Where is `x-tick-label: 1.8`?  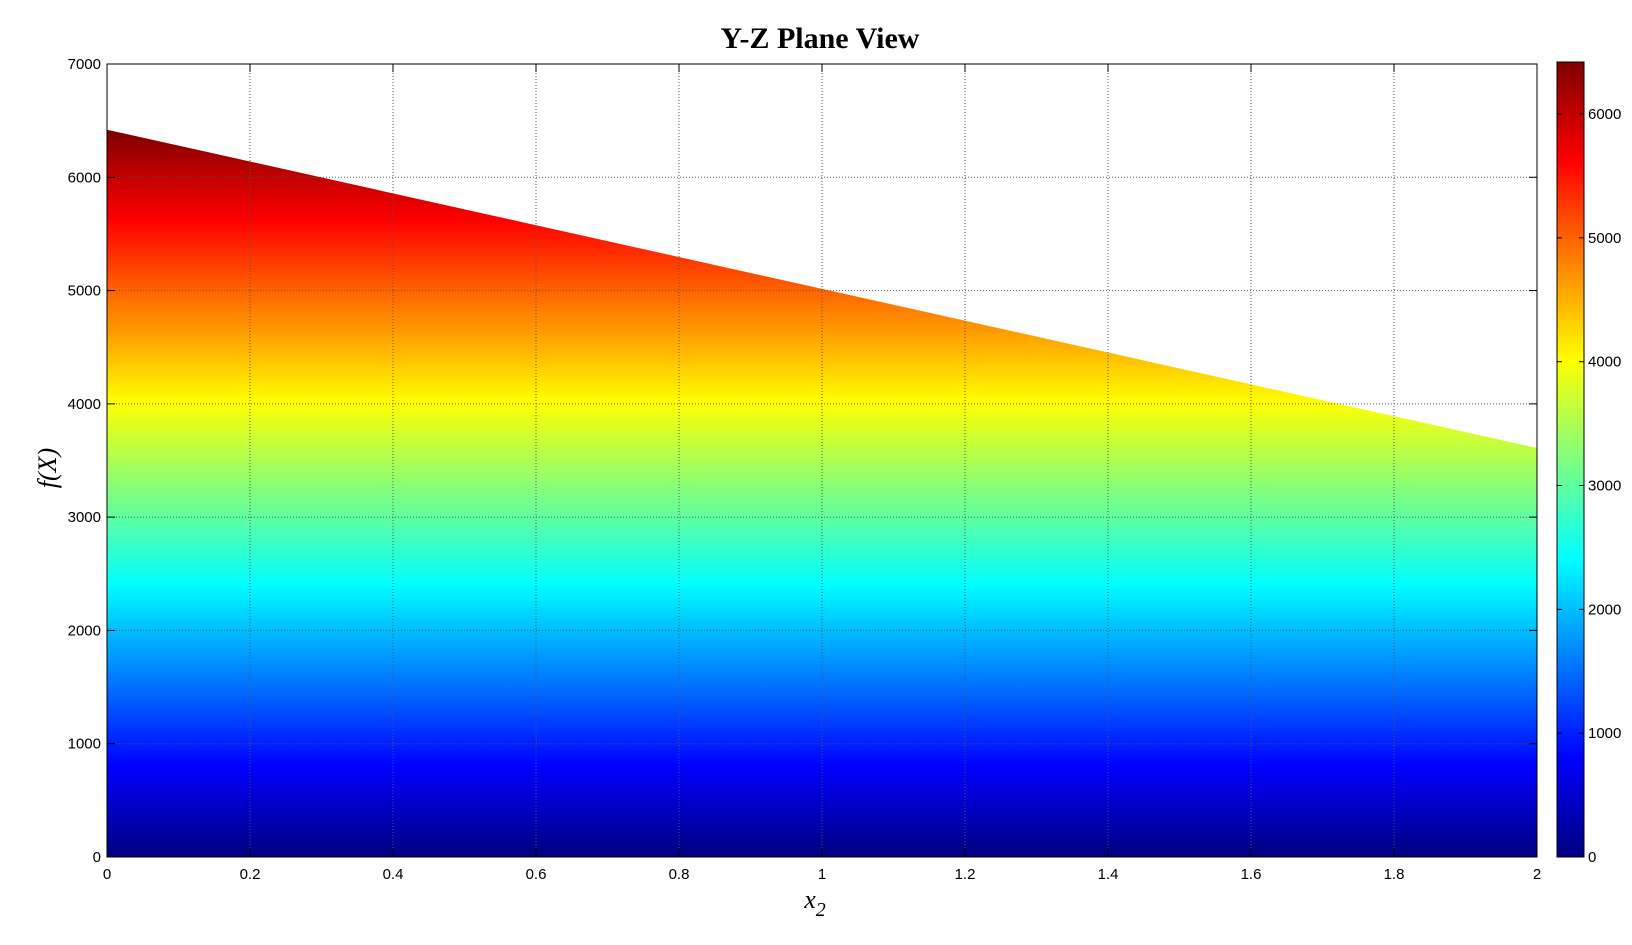
x-tick-label: 1.8 is located at coordinates (1394, 874).